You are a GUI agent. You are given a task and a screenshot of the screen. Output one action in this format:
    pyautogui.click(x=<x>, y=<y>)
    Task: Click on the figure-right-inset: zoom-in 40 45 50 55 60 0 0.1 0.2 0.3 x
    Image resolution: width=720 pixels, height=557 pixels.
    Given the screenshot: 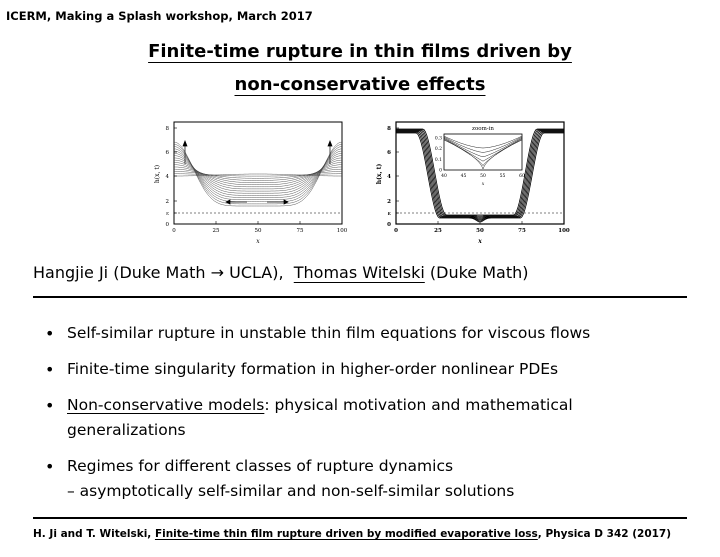 What is the action you would take?
    pyautogui.click(x=480, y=156)
    